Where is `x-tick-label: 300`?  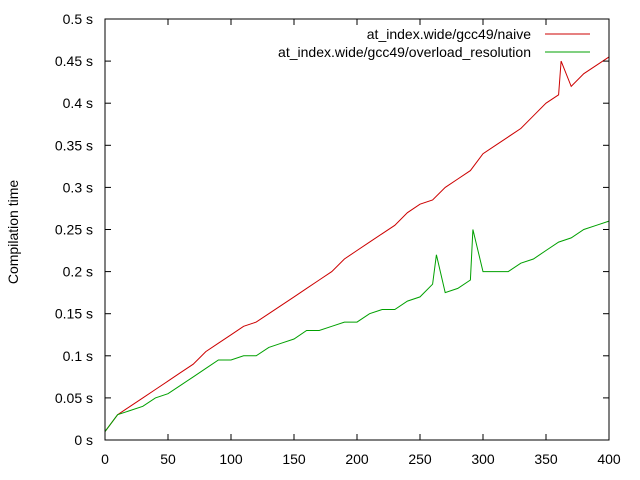
x-tick-label: 300 is located at coordinates (483, 459).